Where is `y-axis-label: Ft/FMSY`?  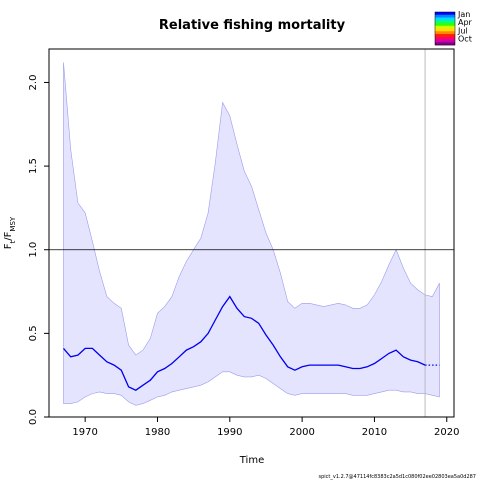 y-axis-label: Ft/FMSY is located at coordinates (10, 232).